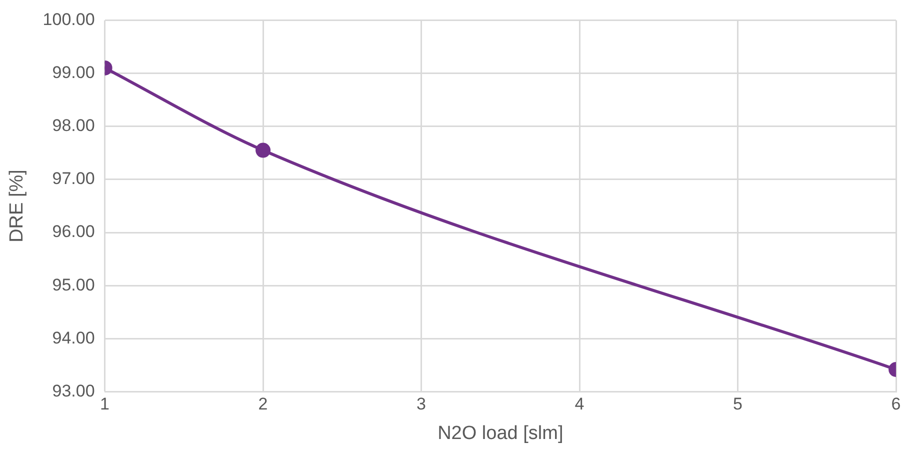 This screenshot has height=453, width=910. I want to click on y-tick-label: 99.00, so click(73, 72).